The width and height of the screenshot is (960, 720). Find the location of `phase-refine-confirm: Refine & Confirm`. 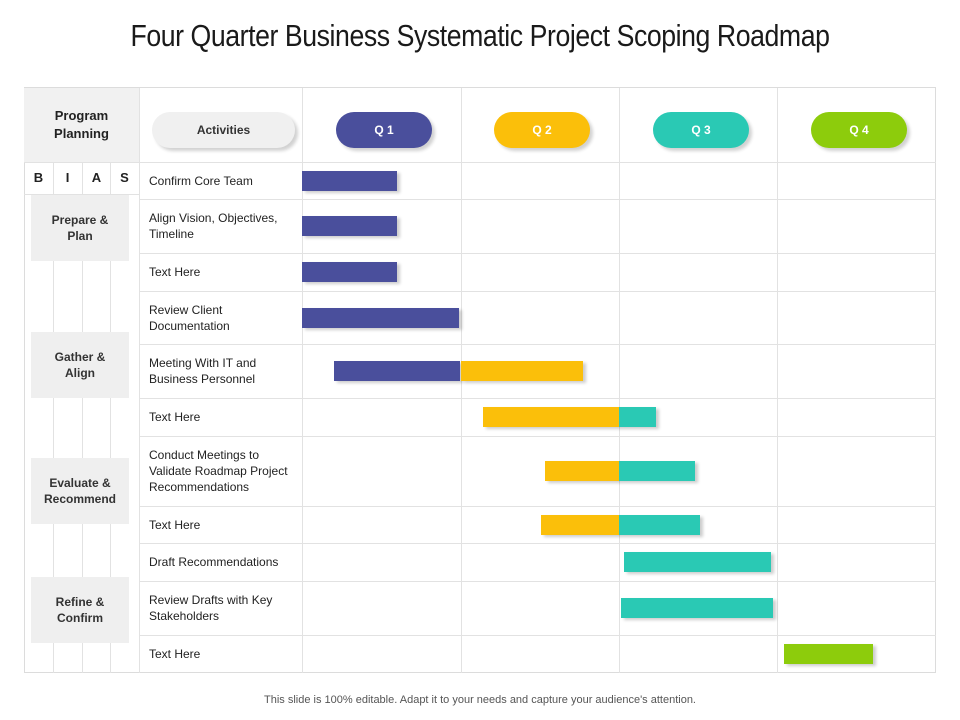

phase-refine-confirm: Refine & Confirm is located at coordinates (80, 610).